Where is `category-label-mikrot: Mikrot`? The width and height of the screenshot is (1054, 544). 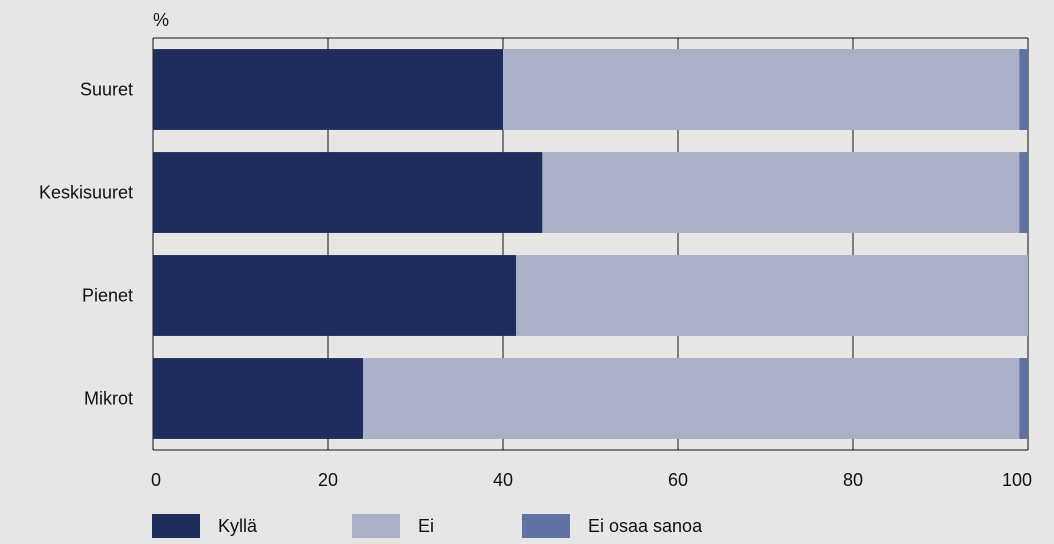
category-label-mikrot: Mikrot is located at coordinates (108, 399).